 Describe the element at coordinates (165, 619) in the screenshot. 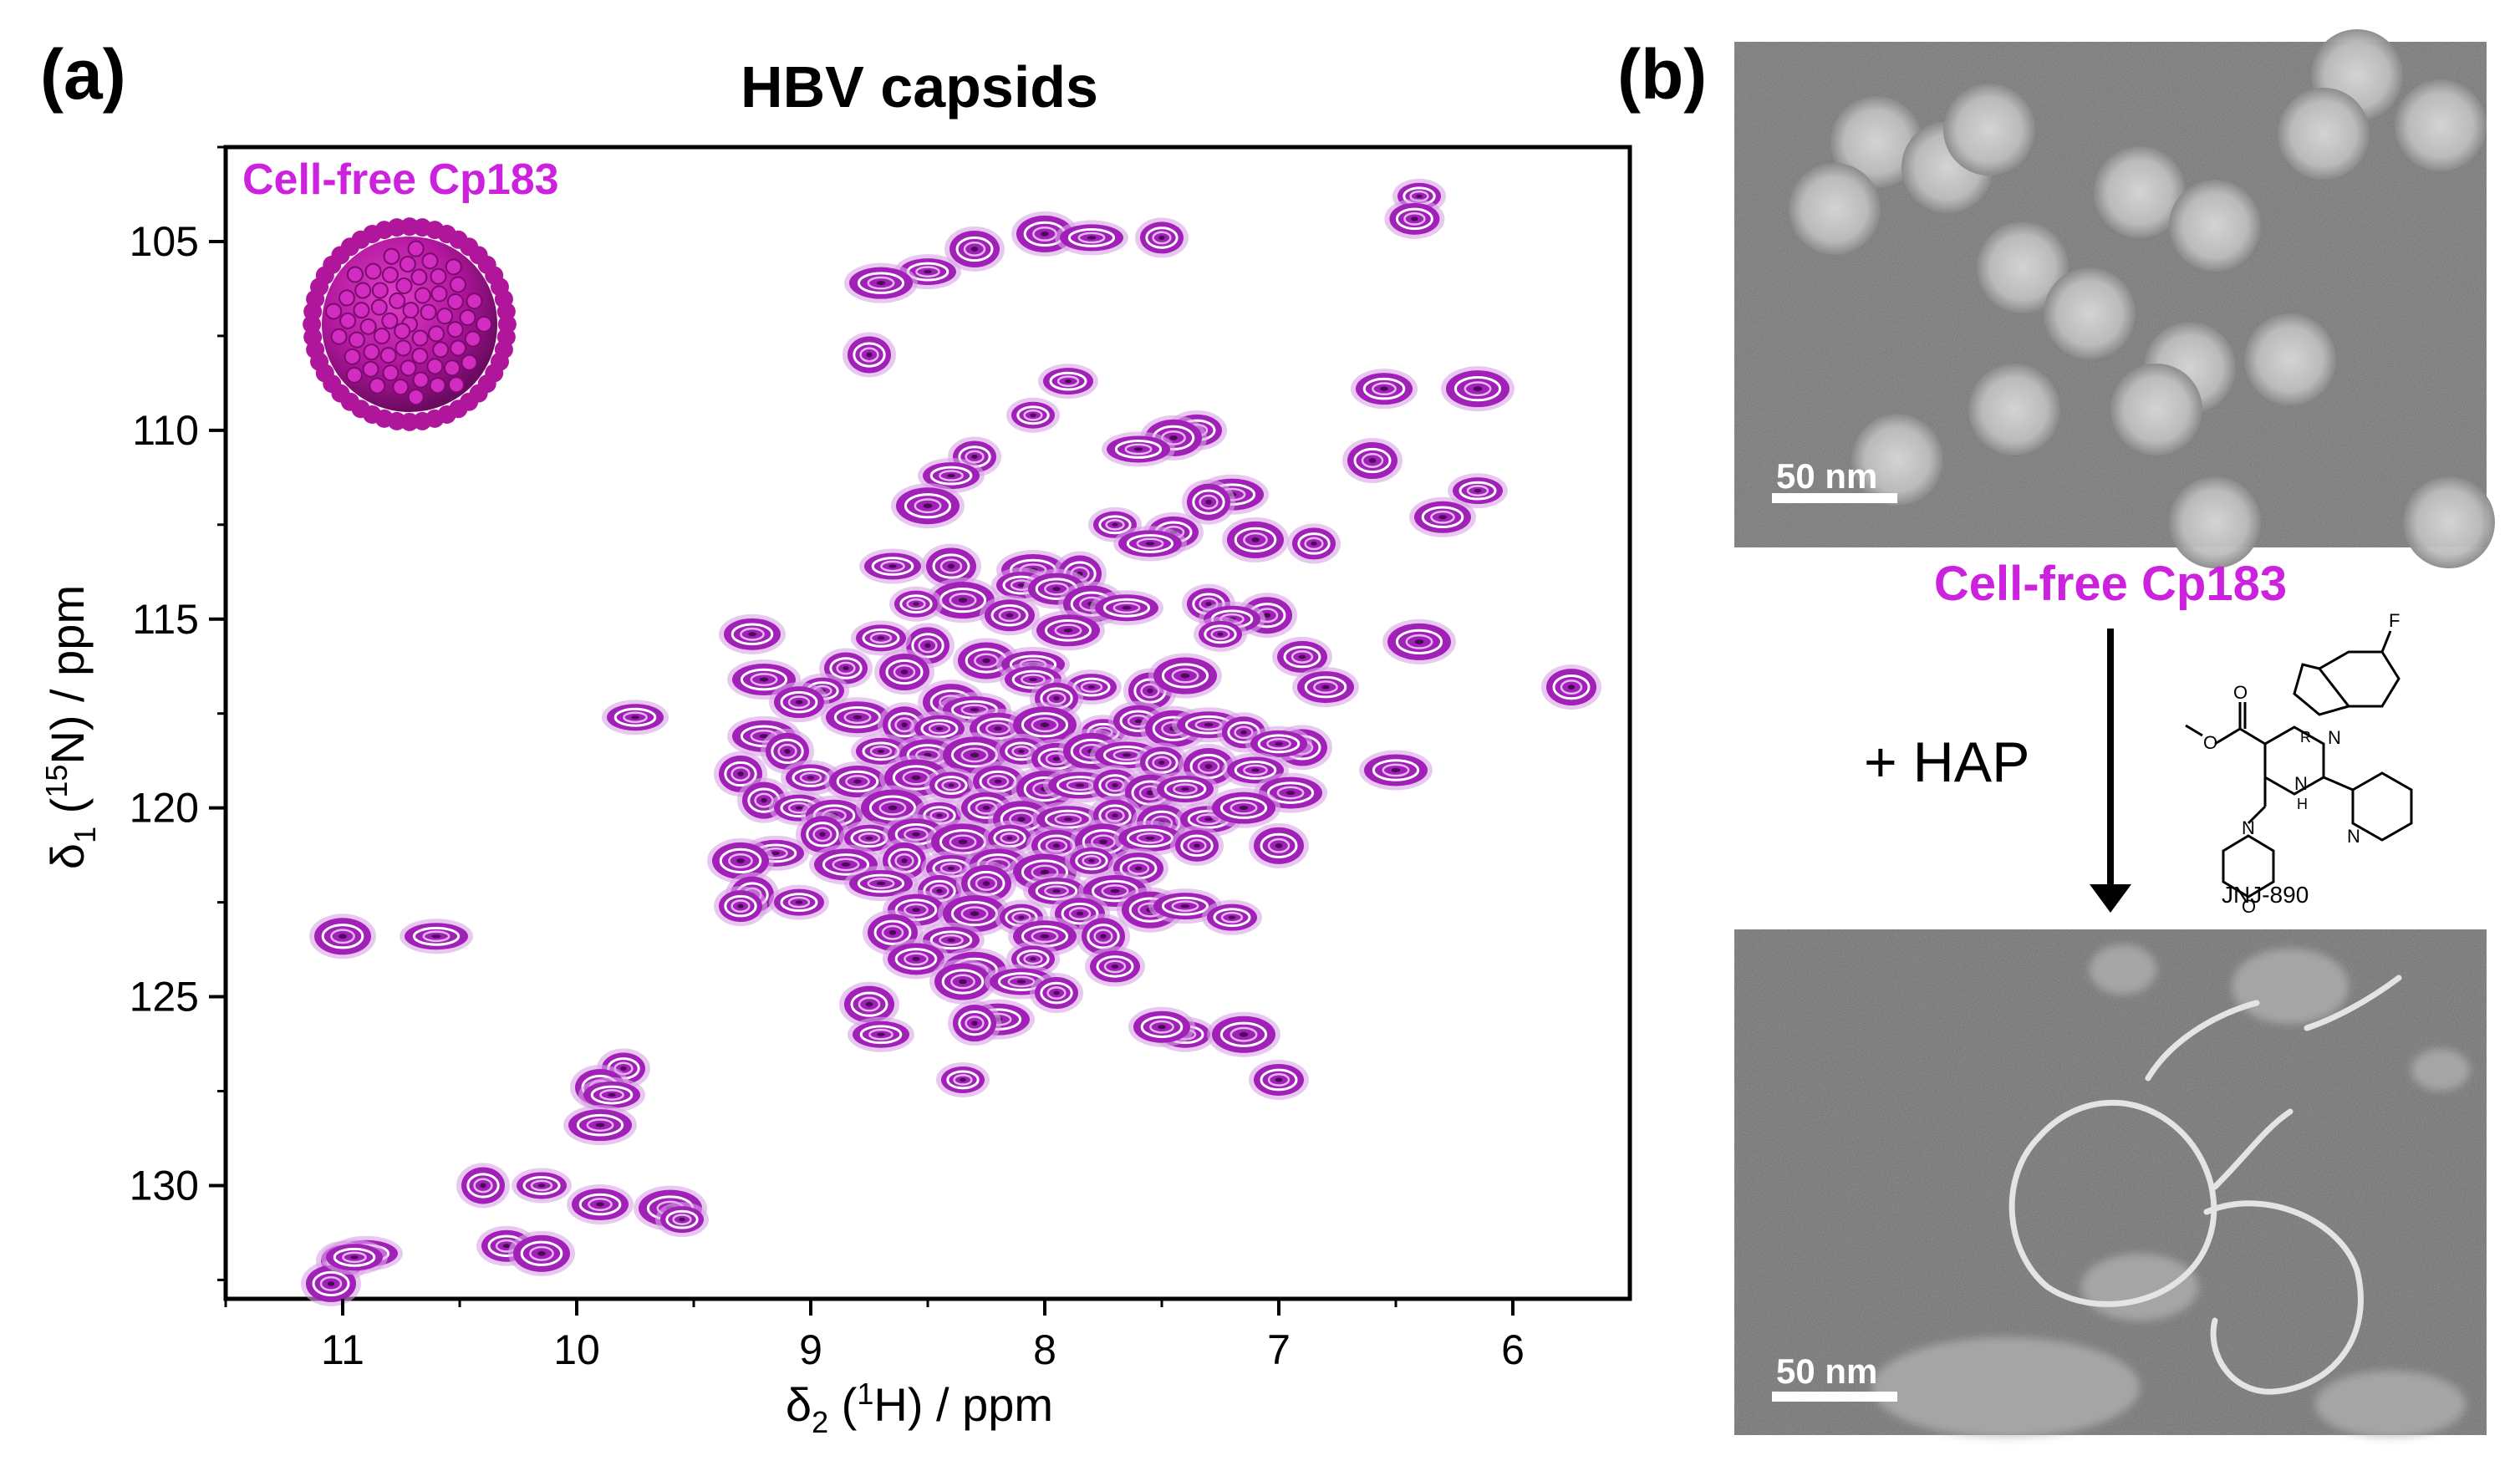

I see `y-tick-label: 115` at that location.